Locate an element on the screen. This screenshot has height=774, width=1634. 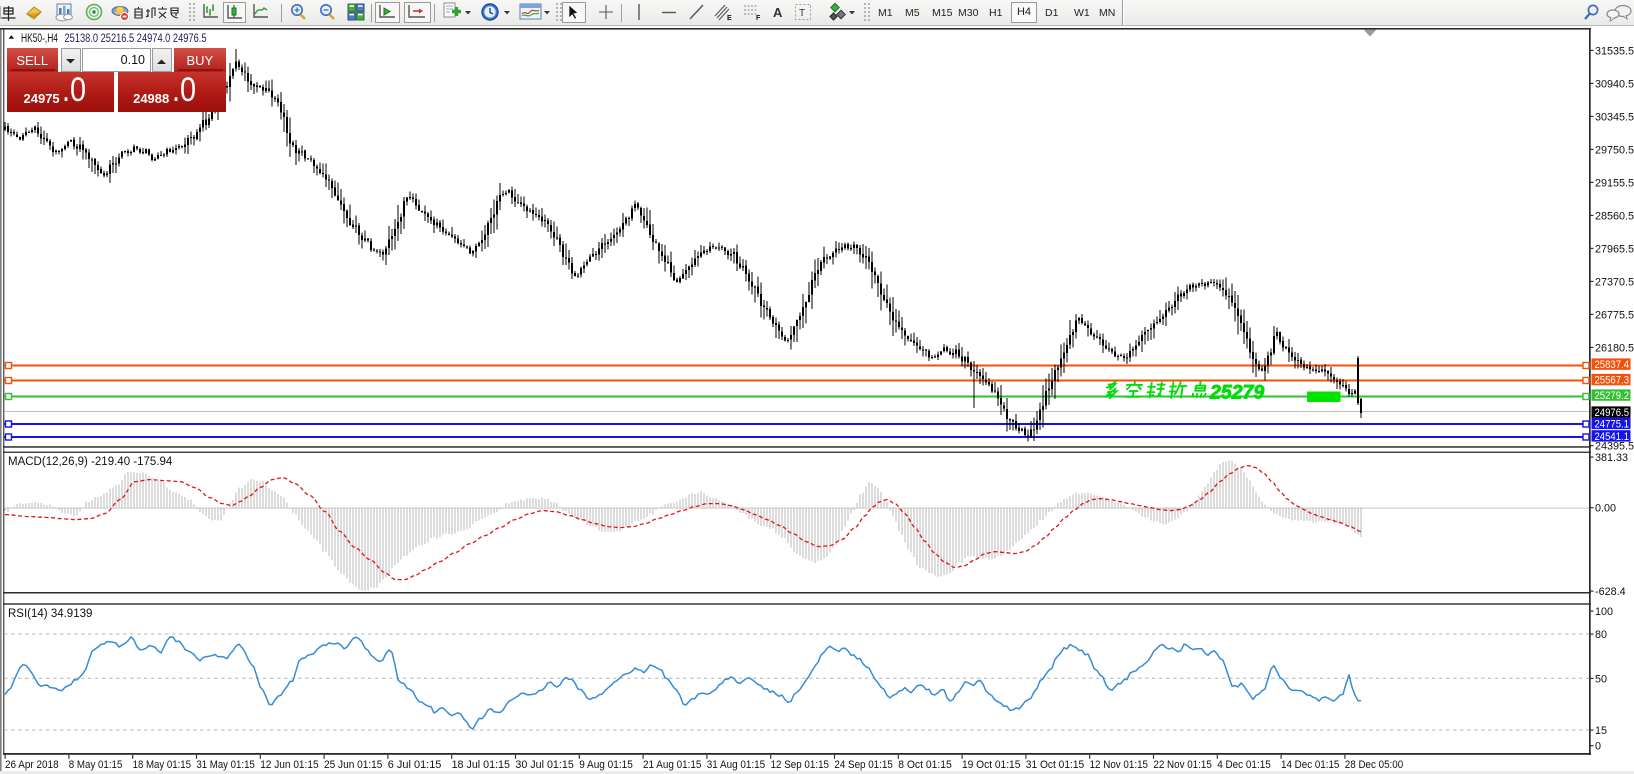
svg-text: 0 is located at coordinates (1598, 747).